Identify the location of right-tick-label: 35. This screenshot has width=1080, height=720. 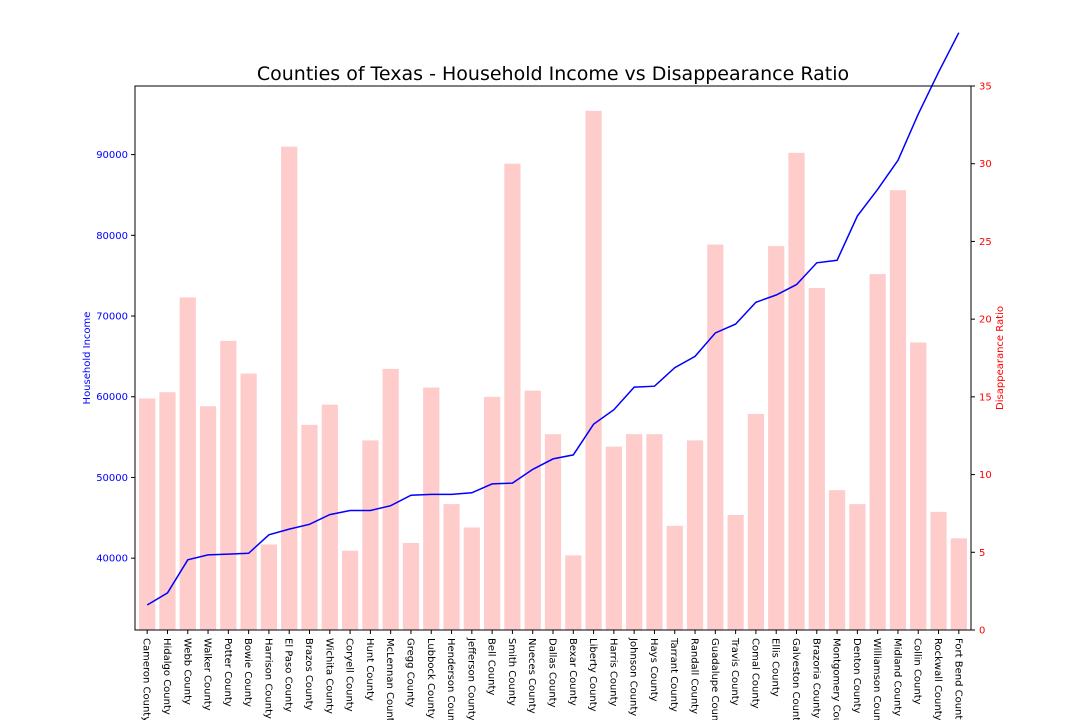
(985, 87).